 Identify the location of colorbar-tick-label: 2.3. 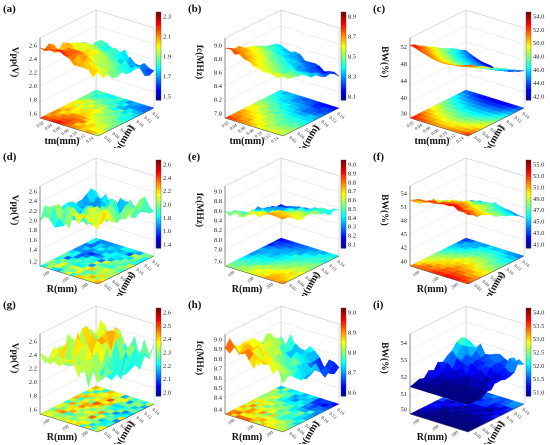
(167, 17).